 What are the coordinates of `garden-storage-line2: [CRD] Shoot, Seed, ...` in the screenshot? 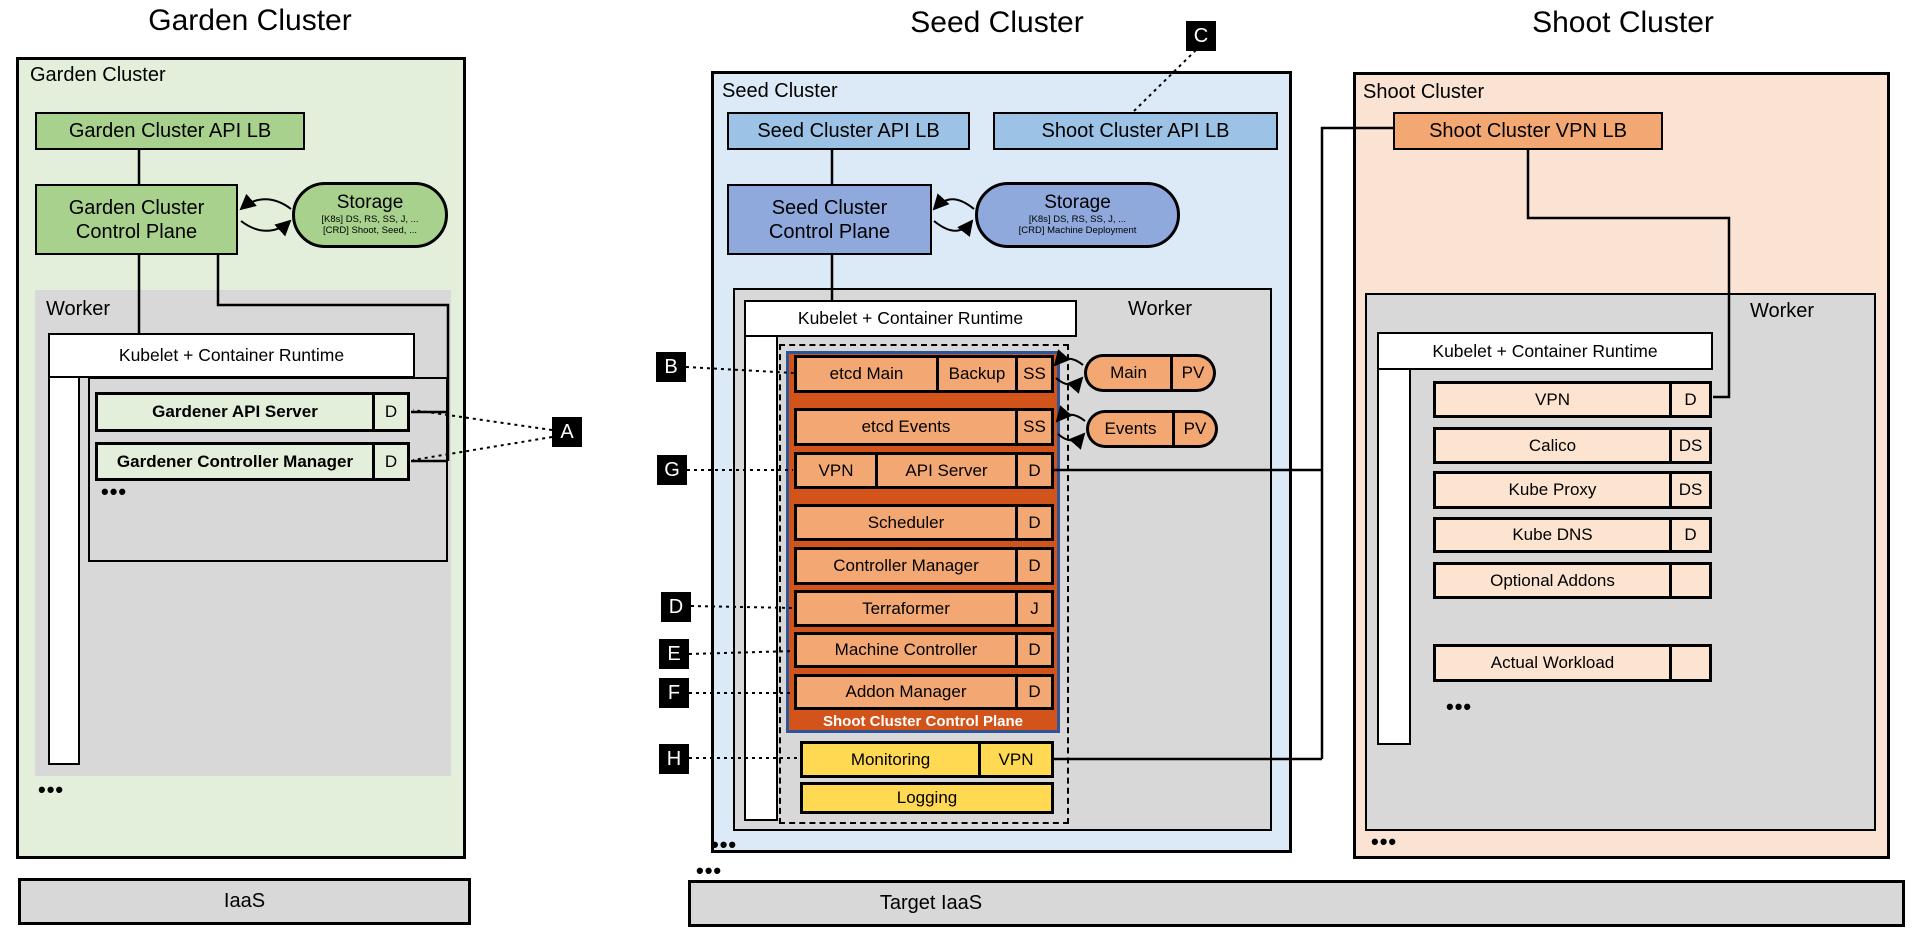 It's located at (370, 231).